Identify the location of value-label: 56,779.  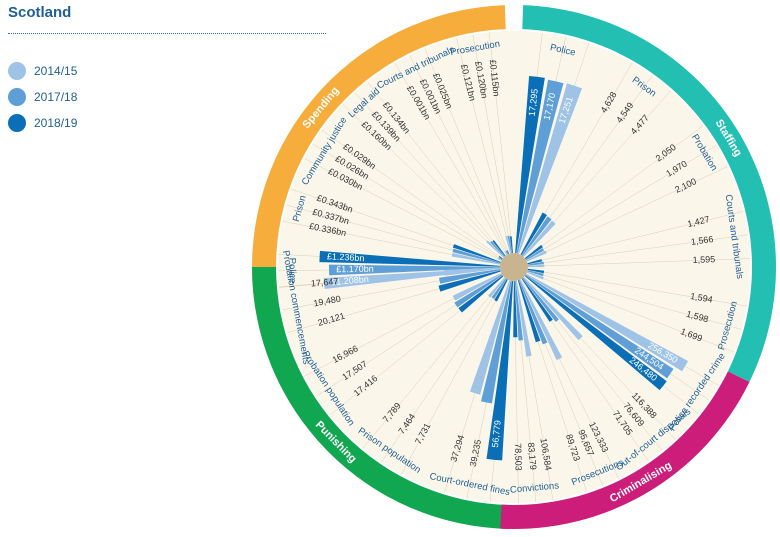
(496, 434).